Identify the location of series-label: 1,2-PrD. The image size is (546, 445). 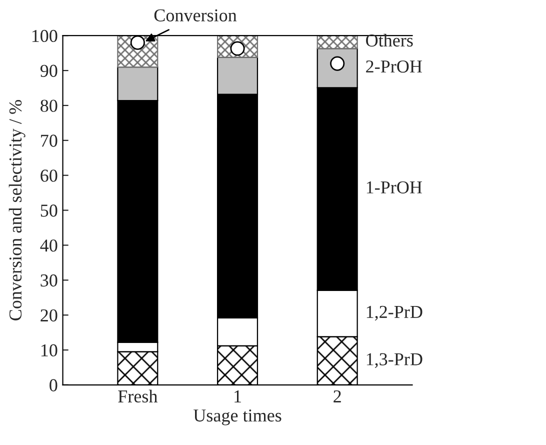
(394, 313).